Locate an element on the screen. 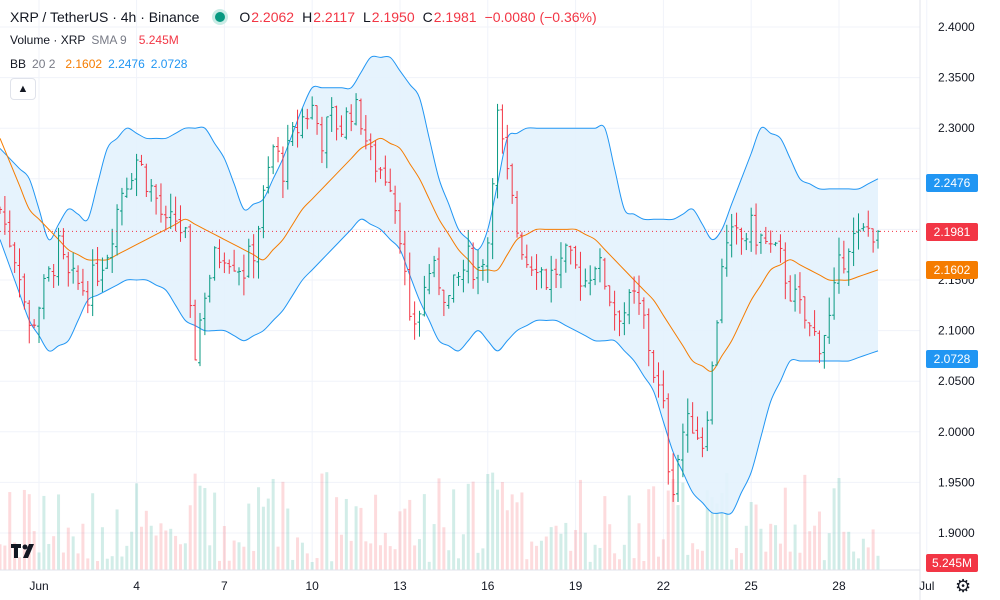  close-value: 2.1981 is located at coordinates (455, 17).